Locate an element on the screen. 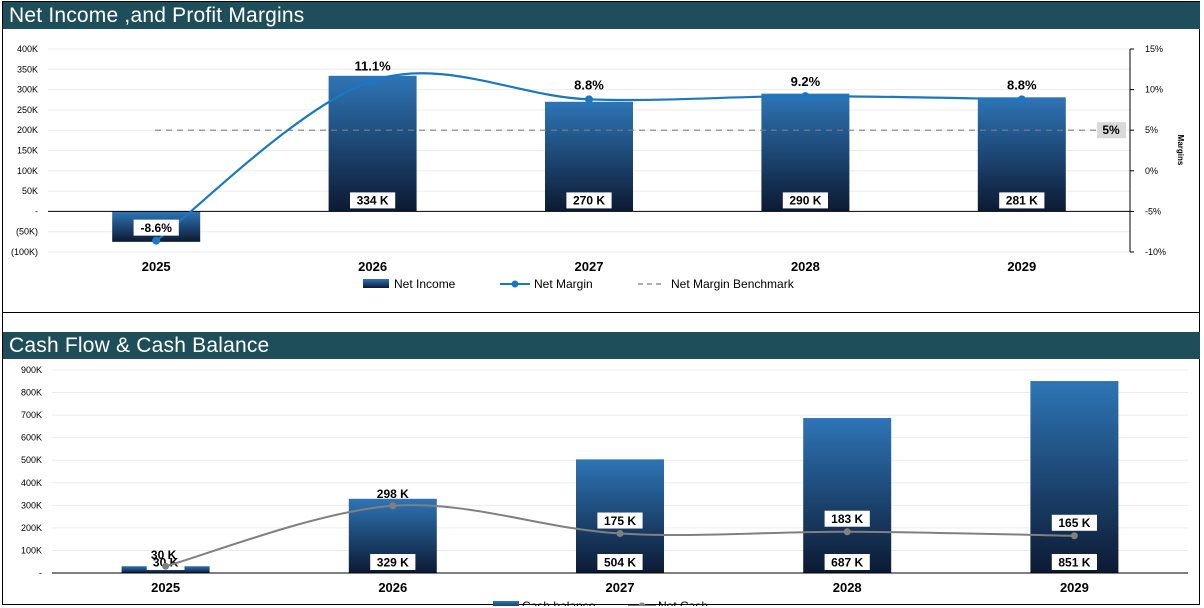  bar-value-label: 851 K is located at coordinates (1074, 562).